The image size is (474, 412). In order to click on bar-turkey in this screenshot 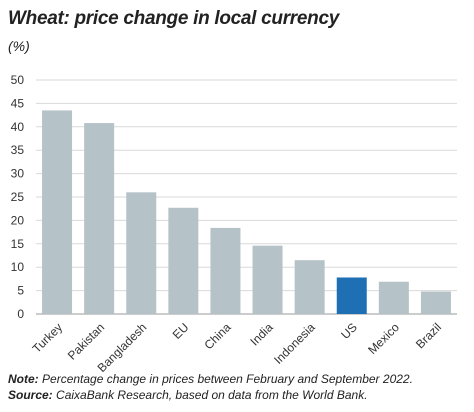, I will do `click(57, 212)`.